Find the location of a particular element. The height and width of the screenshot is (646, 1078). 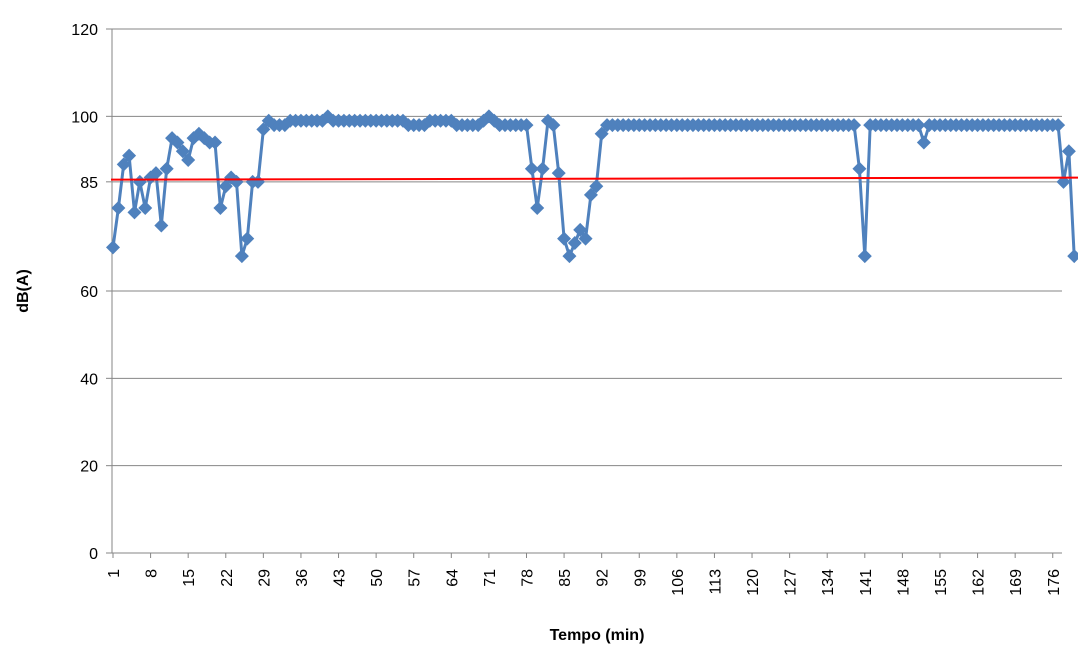

x-tick-label: 85 is located at coordinates (565, 578).